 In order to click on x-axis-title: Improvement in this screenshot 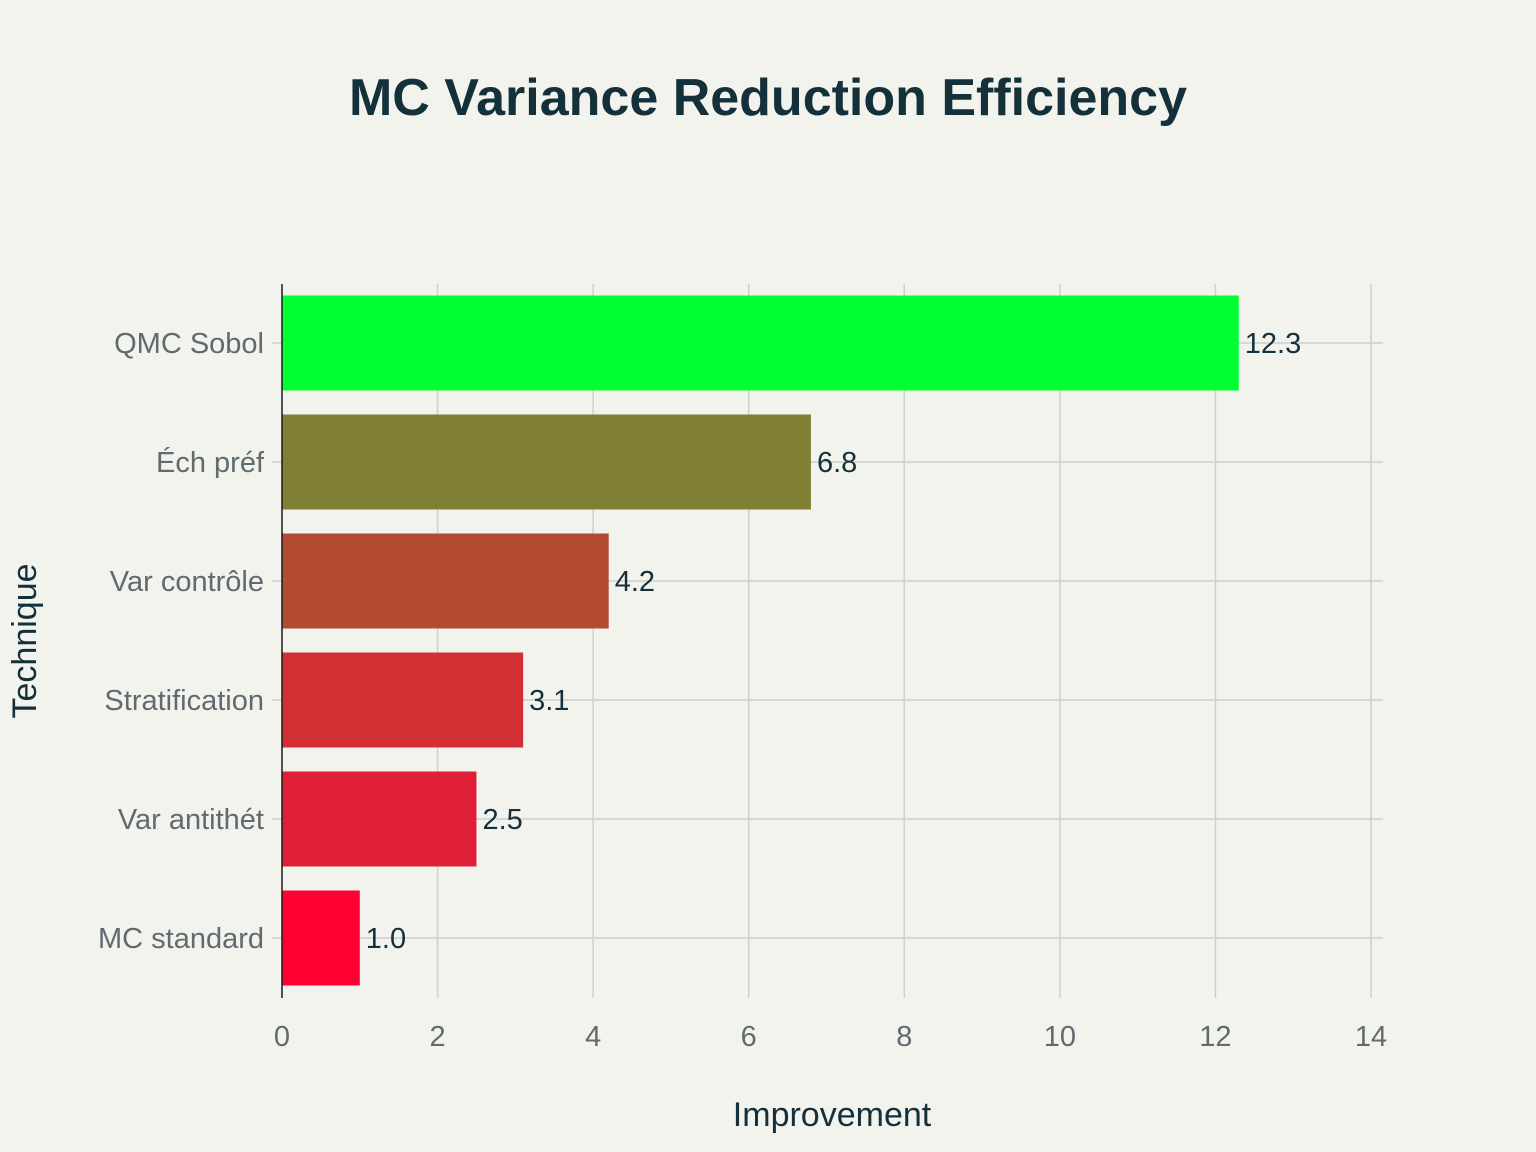, I will do `click(832, 1115)`.